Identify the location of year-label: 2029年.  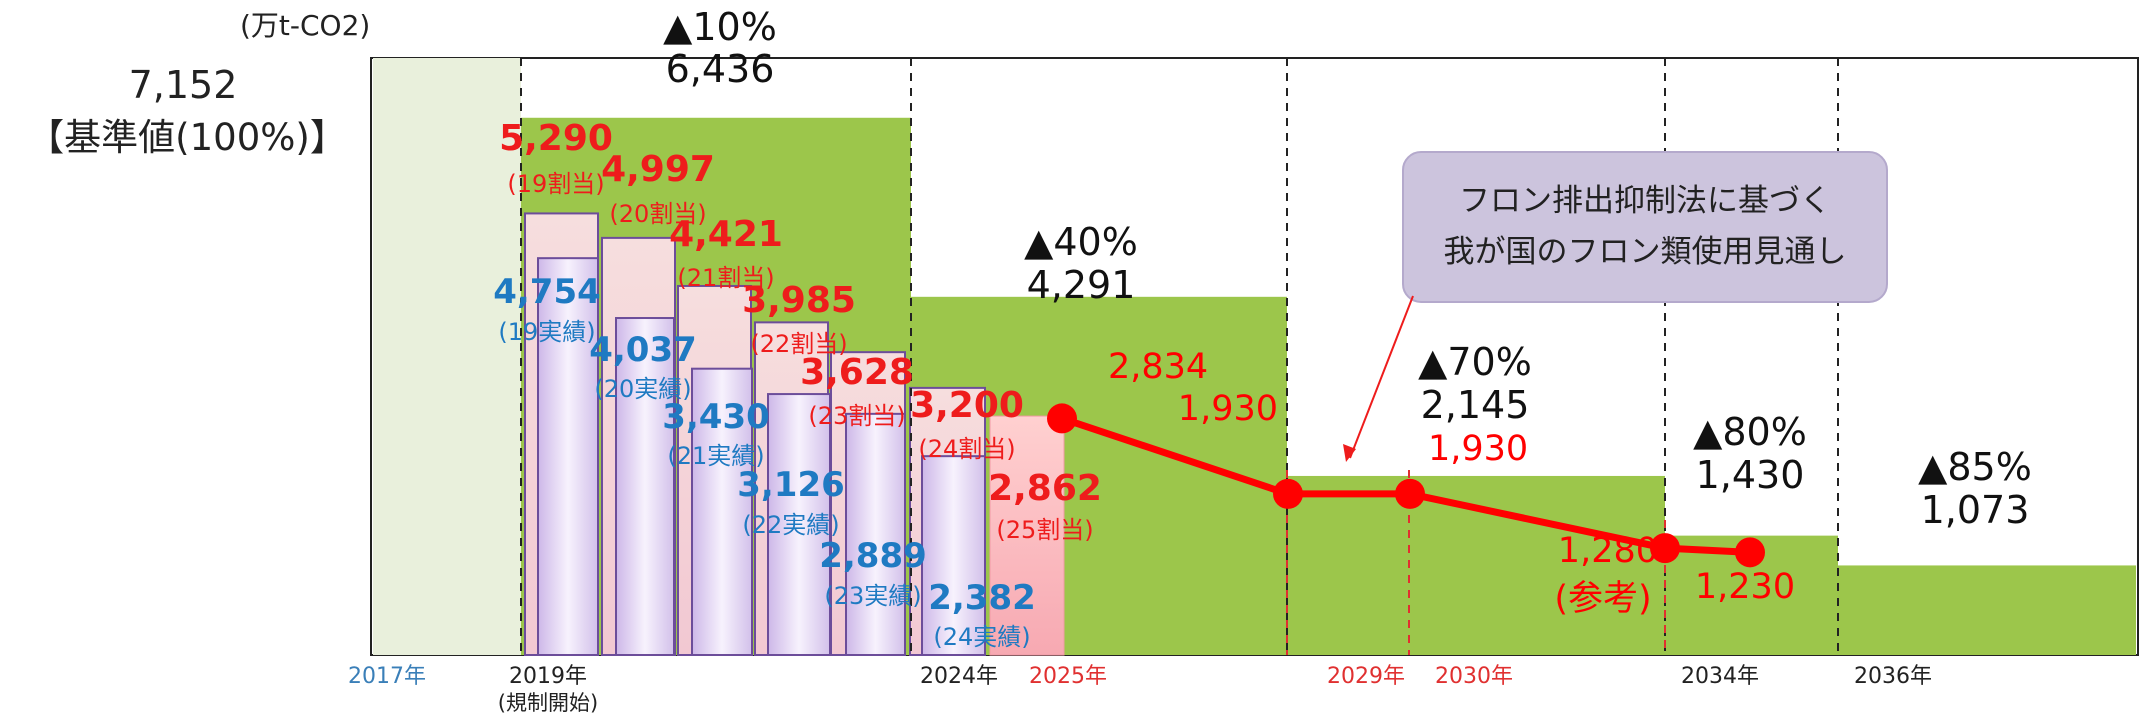
(1366, 676).